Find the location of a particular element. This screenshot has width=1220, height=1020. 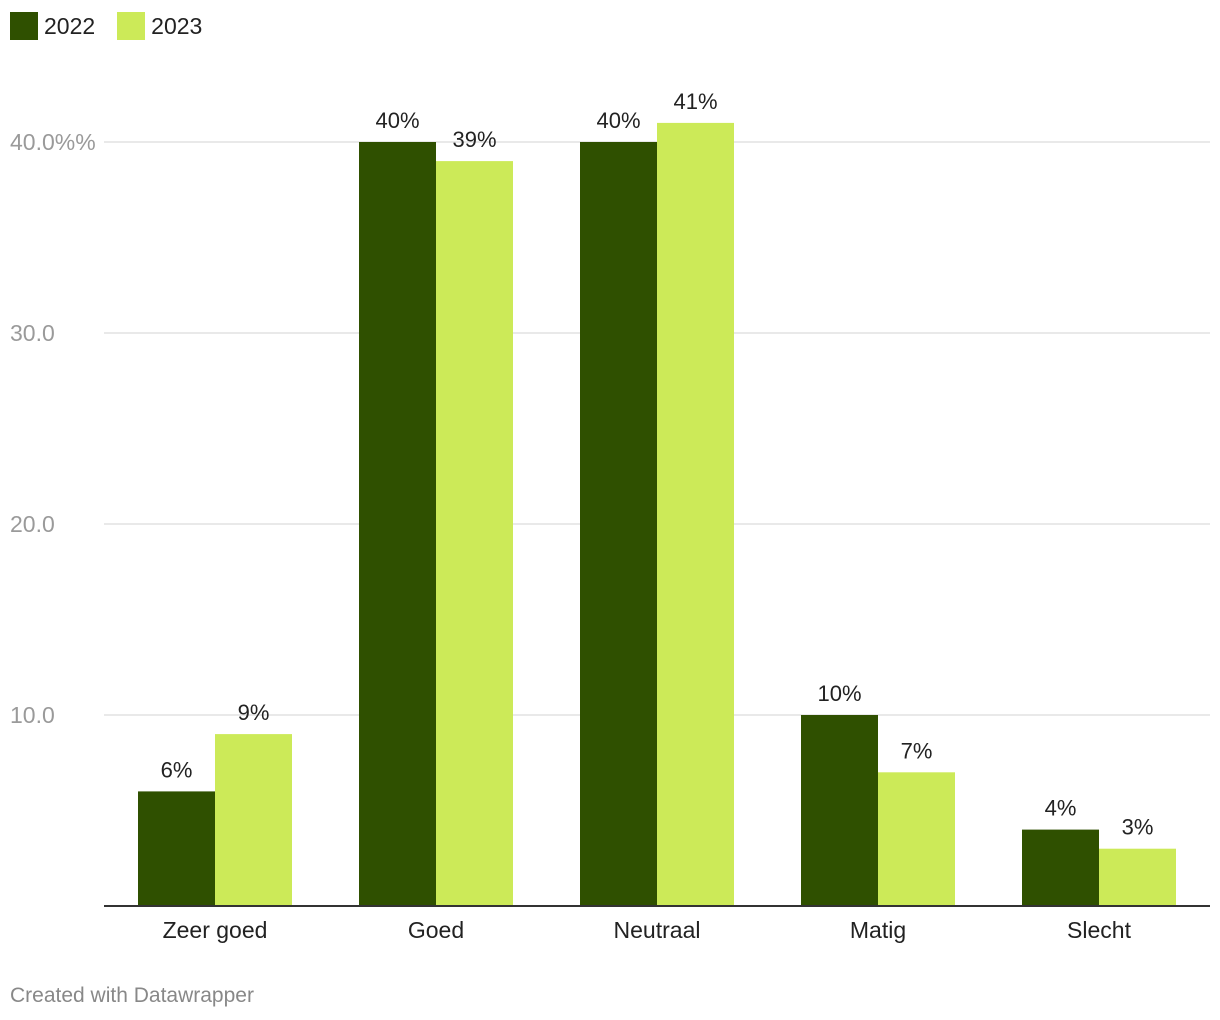

legend-item-2023: 2023 is located at coordinates (159, 26).